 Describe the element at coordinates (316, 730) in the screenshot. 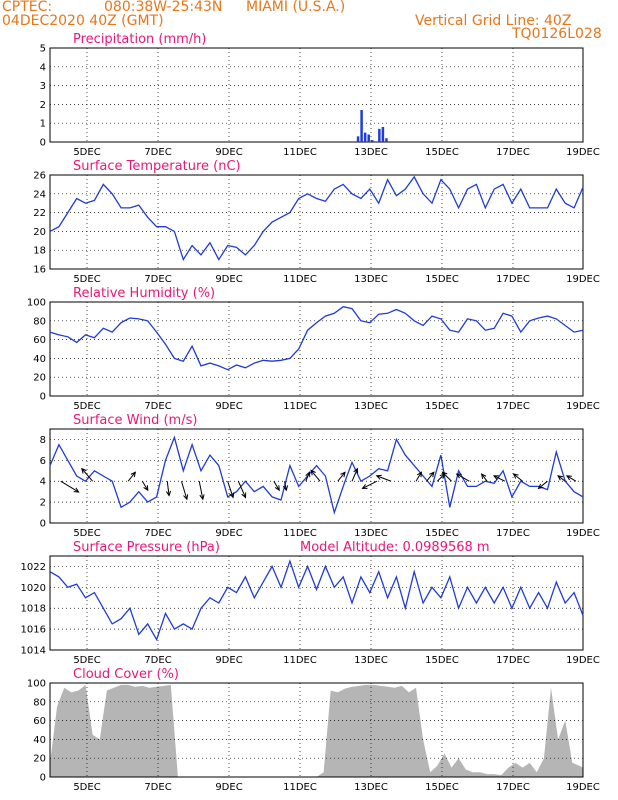

I see `cloud-cover-area` at that location.